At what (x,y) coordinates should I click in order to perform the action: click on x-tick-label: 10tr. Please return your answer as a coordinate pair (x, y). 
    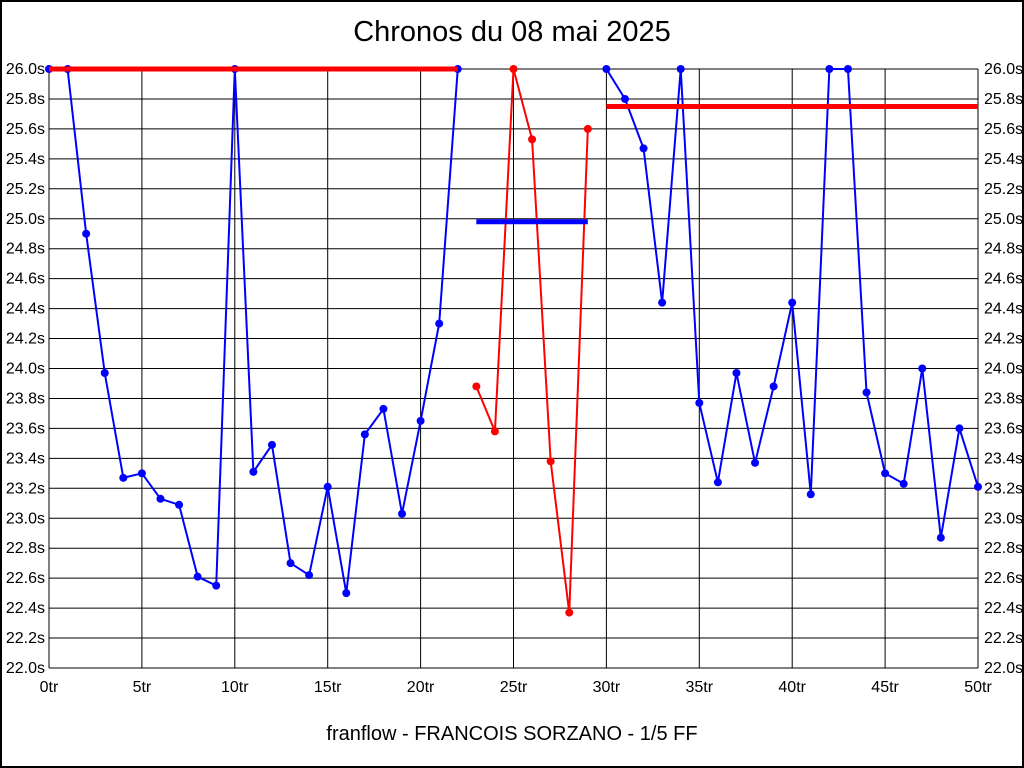
    Looking at the image, I should click on (235, 687).